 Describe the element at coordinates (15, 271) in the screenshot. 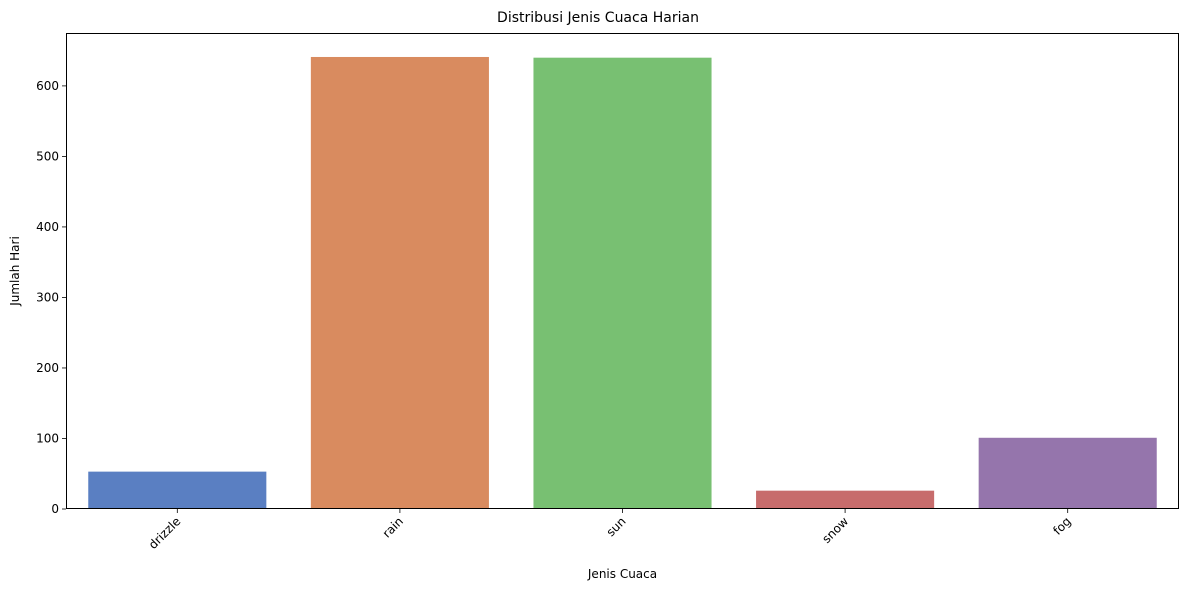

I see `y-axis-title: Jumlah Hari` at that location.